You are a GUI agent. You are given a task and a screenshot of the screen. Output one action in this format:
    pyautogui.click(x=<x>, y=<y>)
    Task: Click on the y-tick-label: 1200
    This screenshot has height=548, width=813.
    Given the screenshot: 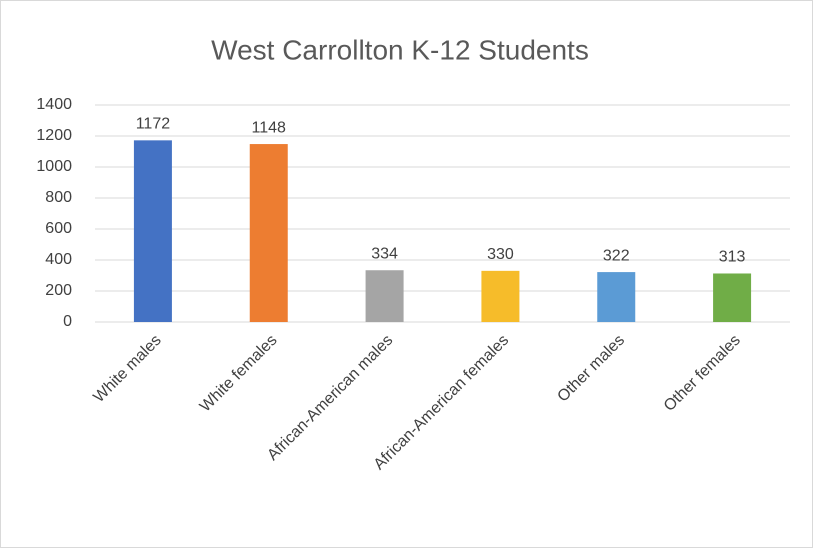 What is the action you would take?
    pyautogui.click(x=54, y=135)
    